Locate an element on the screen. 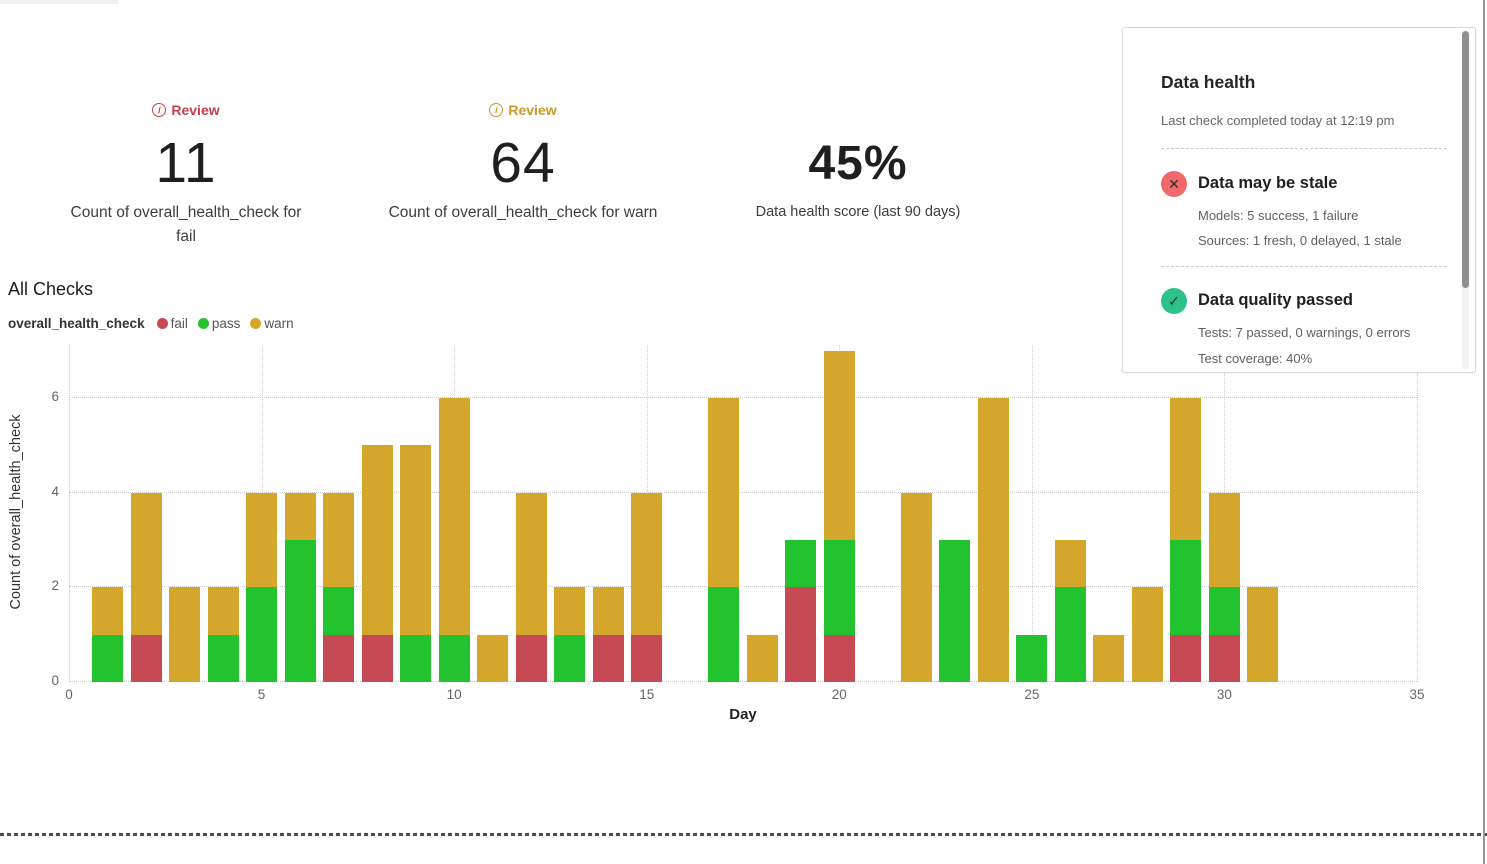 The height and width of the screenshot is (864, 1487). legend-label-warn: warn is located at coordinates (279, 323).